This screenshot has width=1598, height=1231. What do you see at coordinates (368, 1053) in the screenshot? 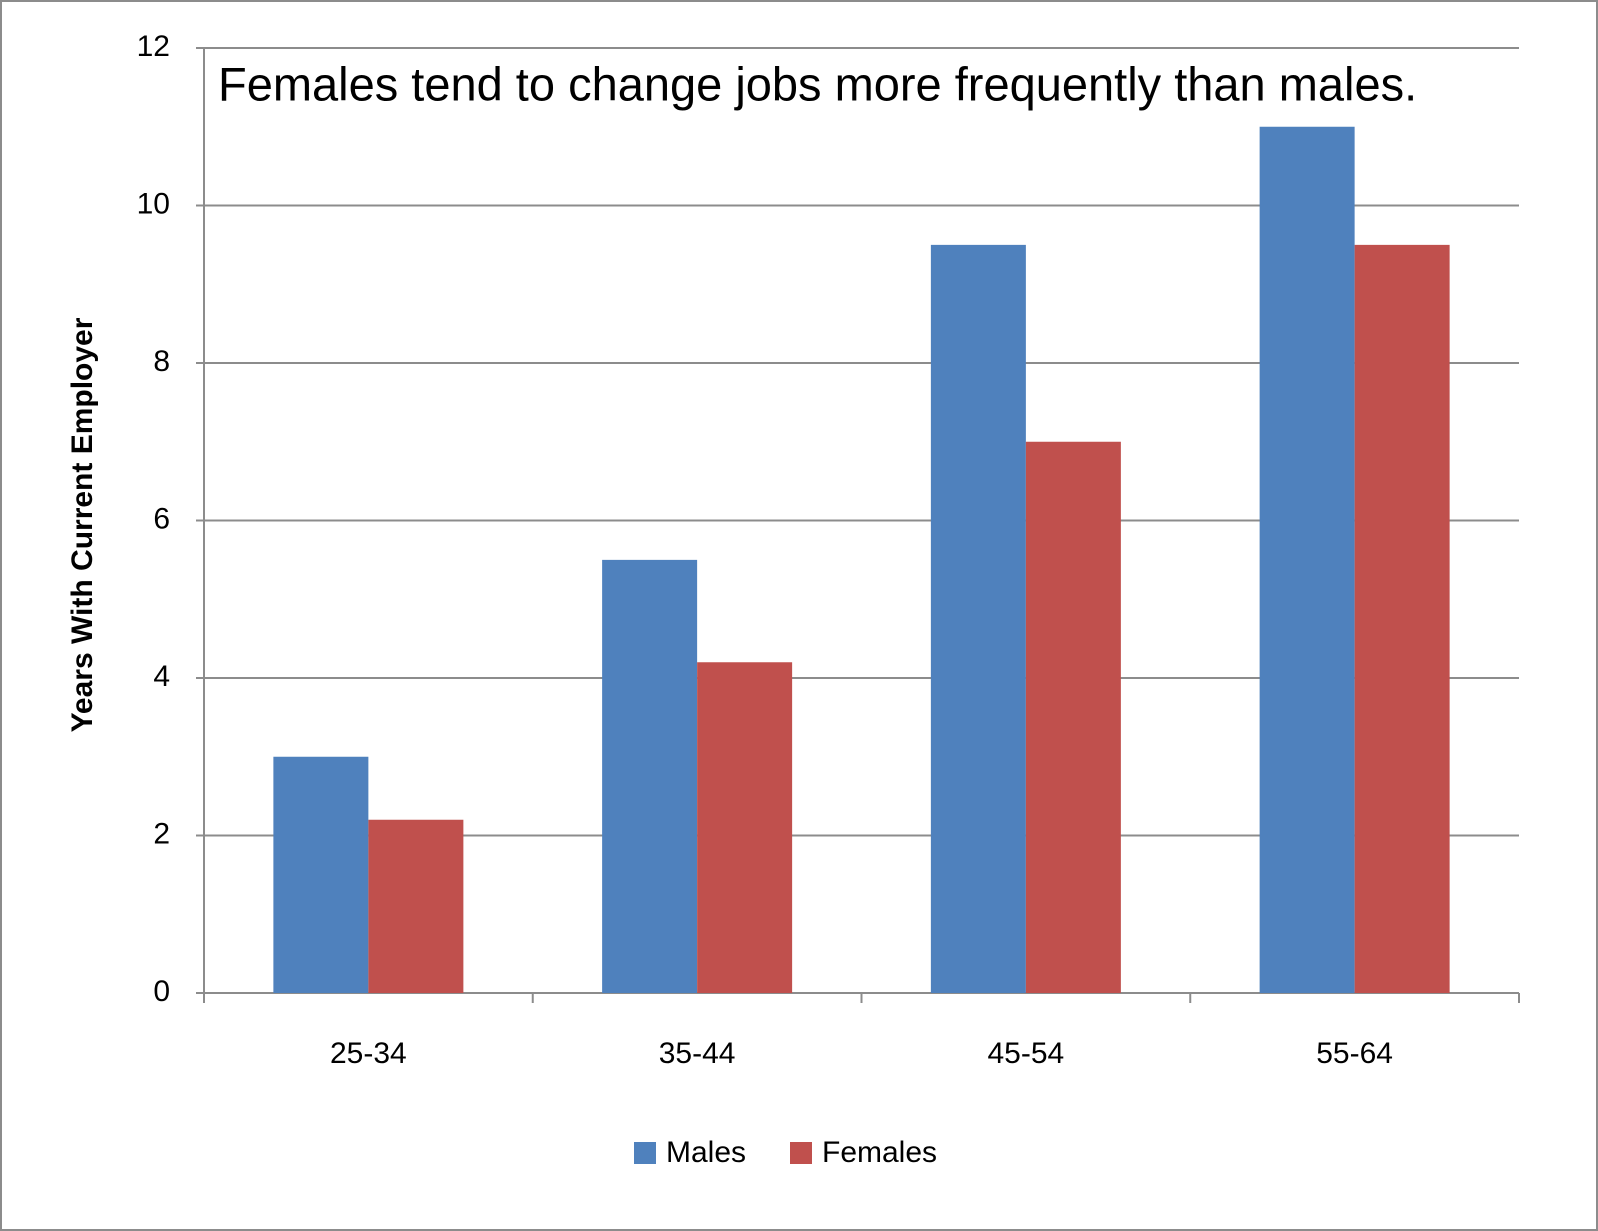
I see `x-tick-label: 25-34` at bounding box center [368, 1053].